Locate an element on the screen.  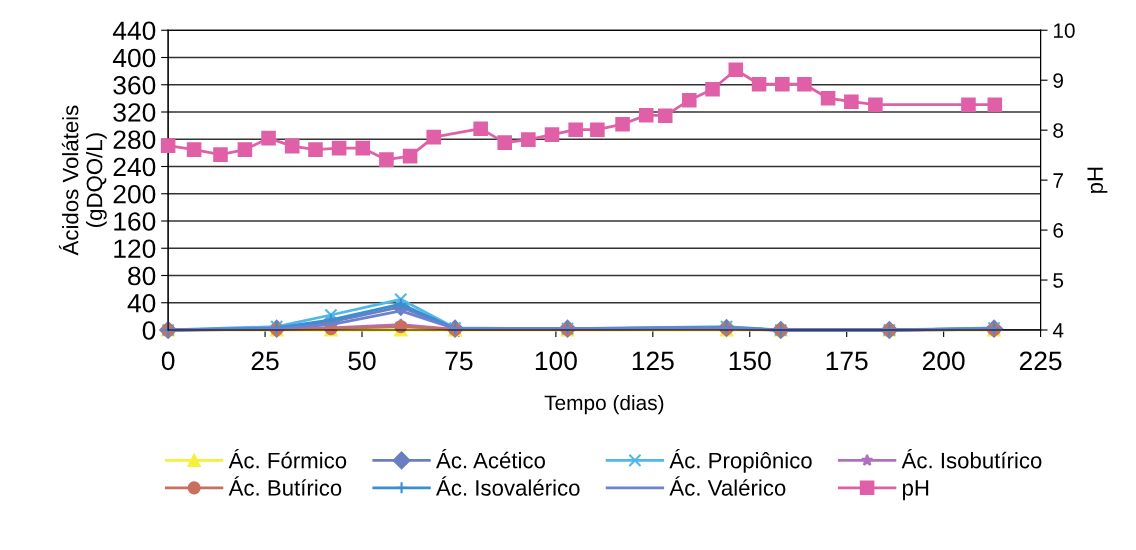
y-axis-title: Ácidos Voláteis (gDQO/L) is located at coordinates (82, 180).